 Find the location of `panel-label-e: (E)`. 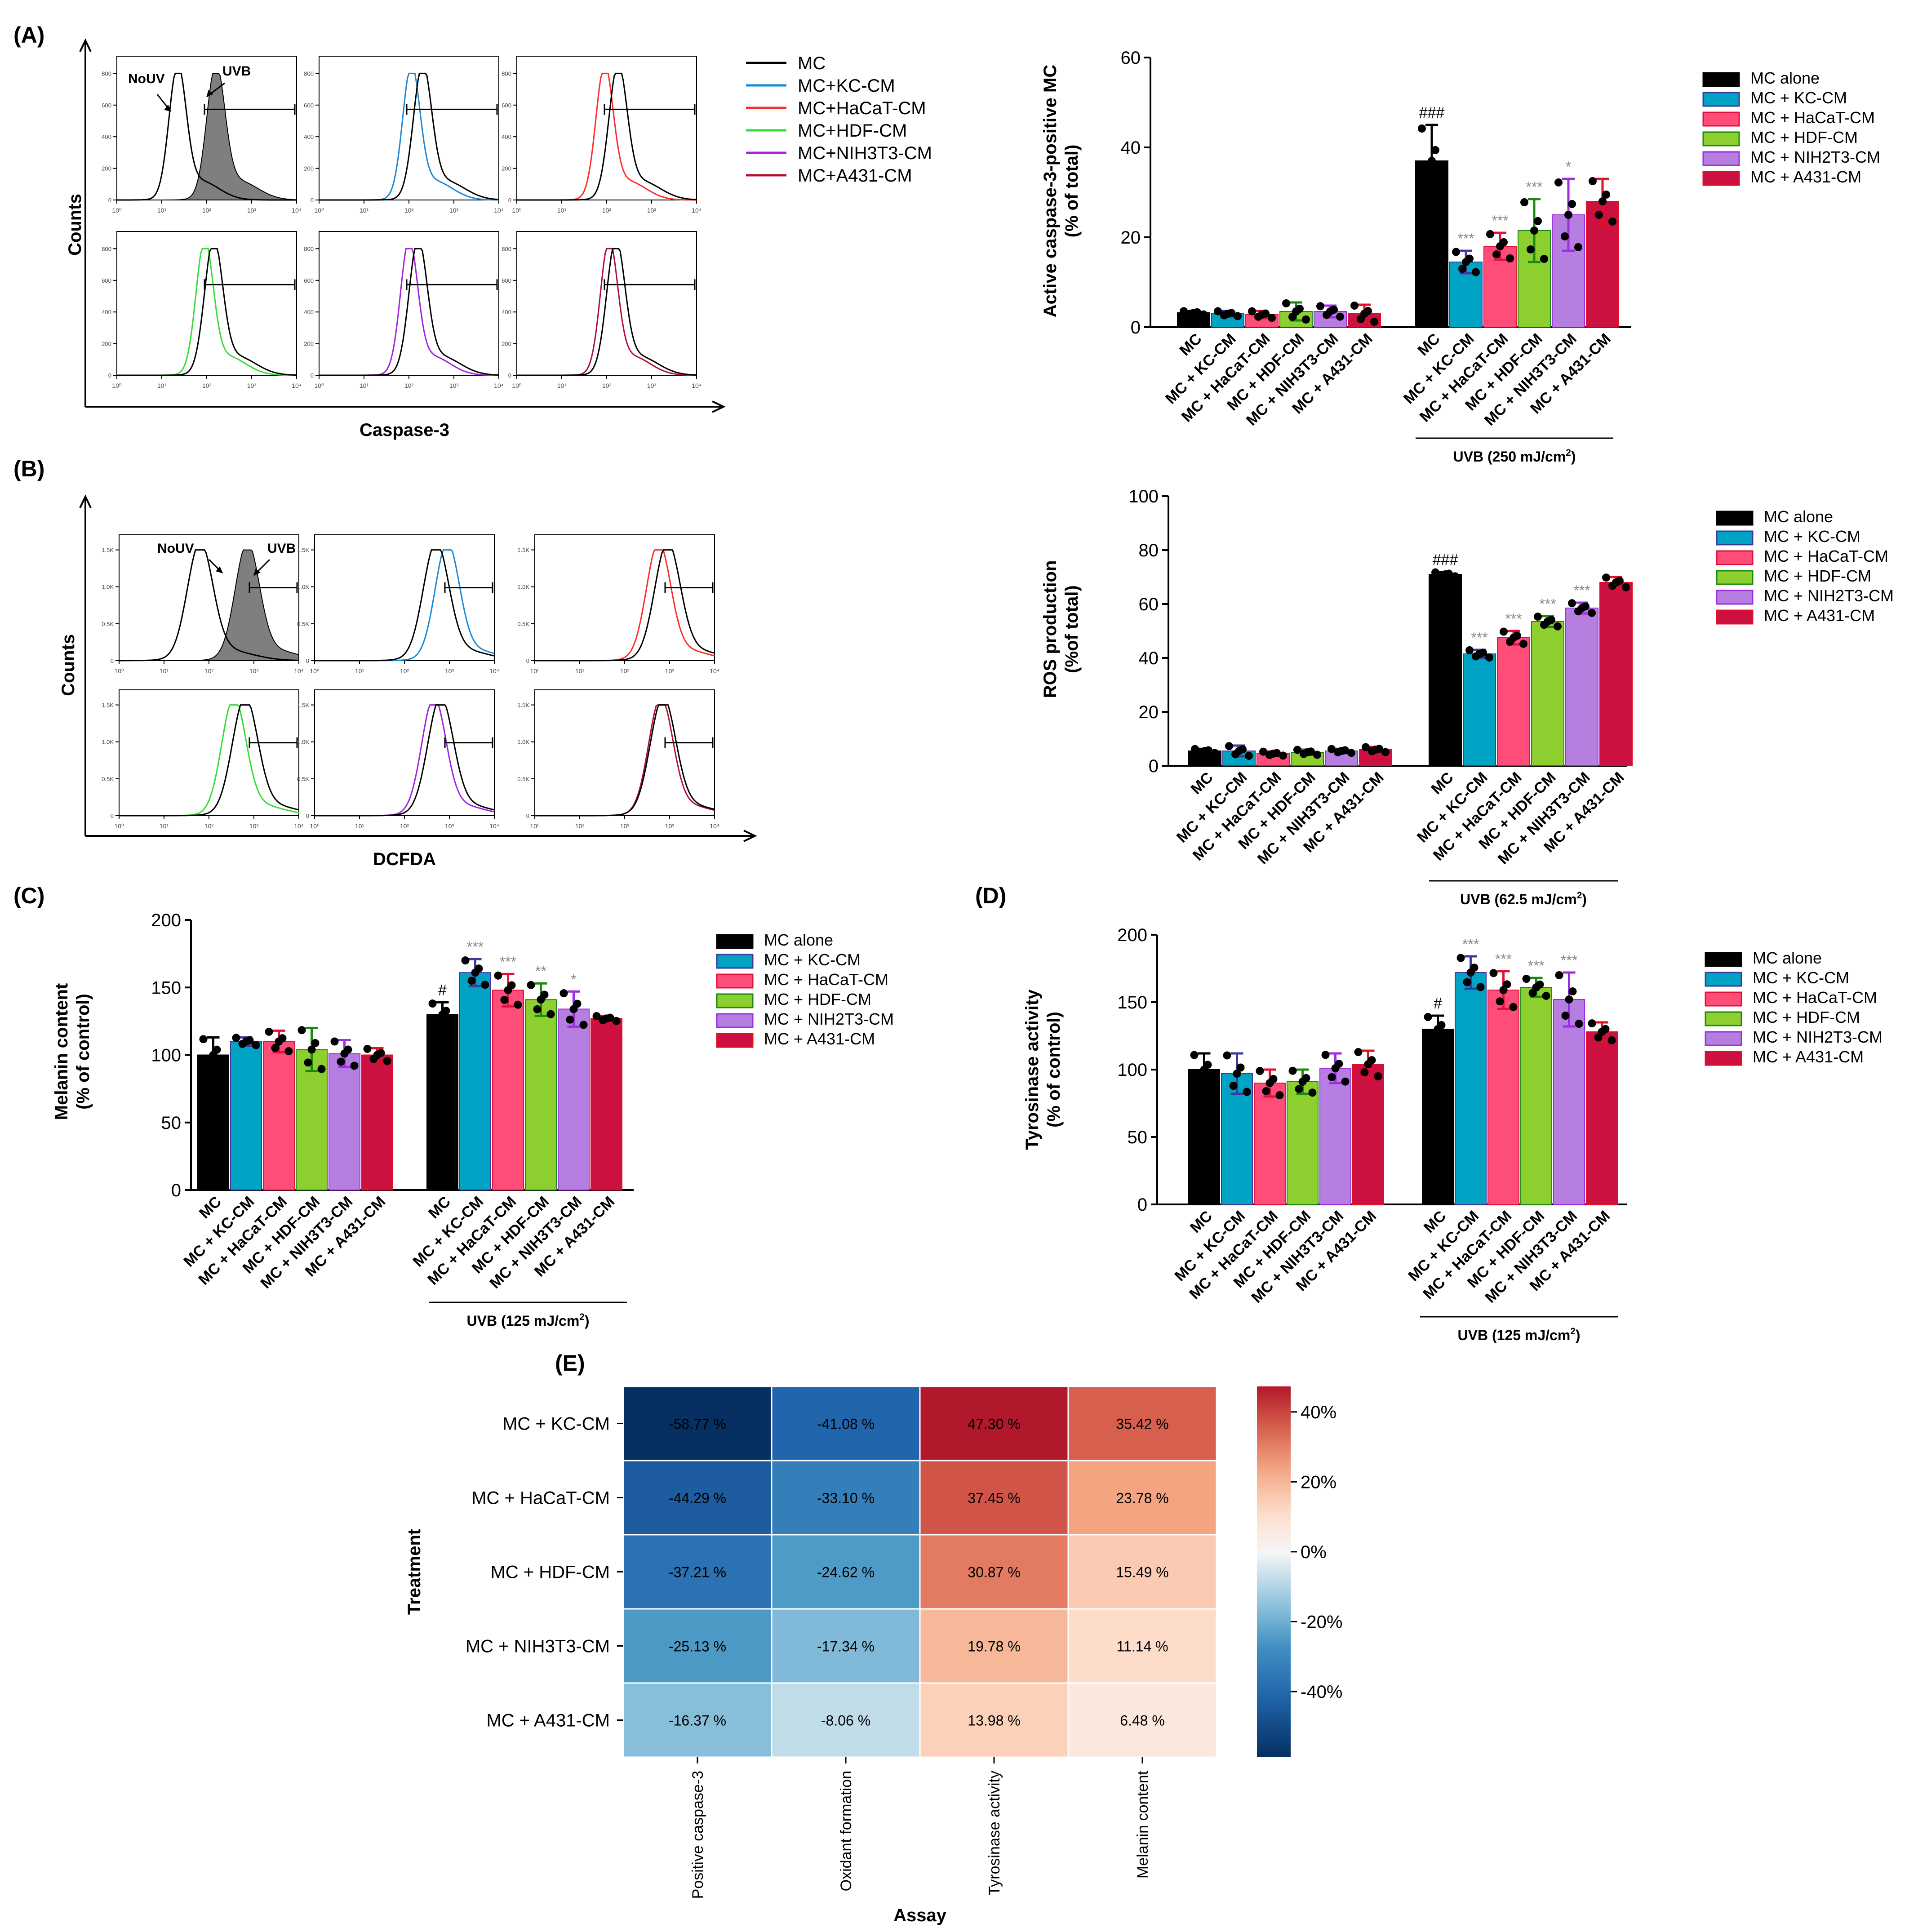

panel-label-e: (E) is located at coordinates (570, 1363).